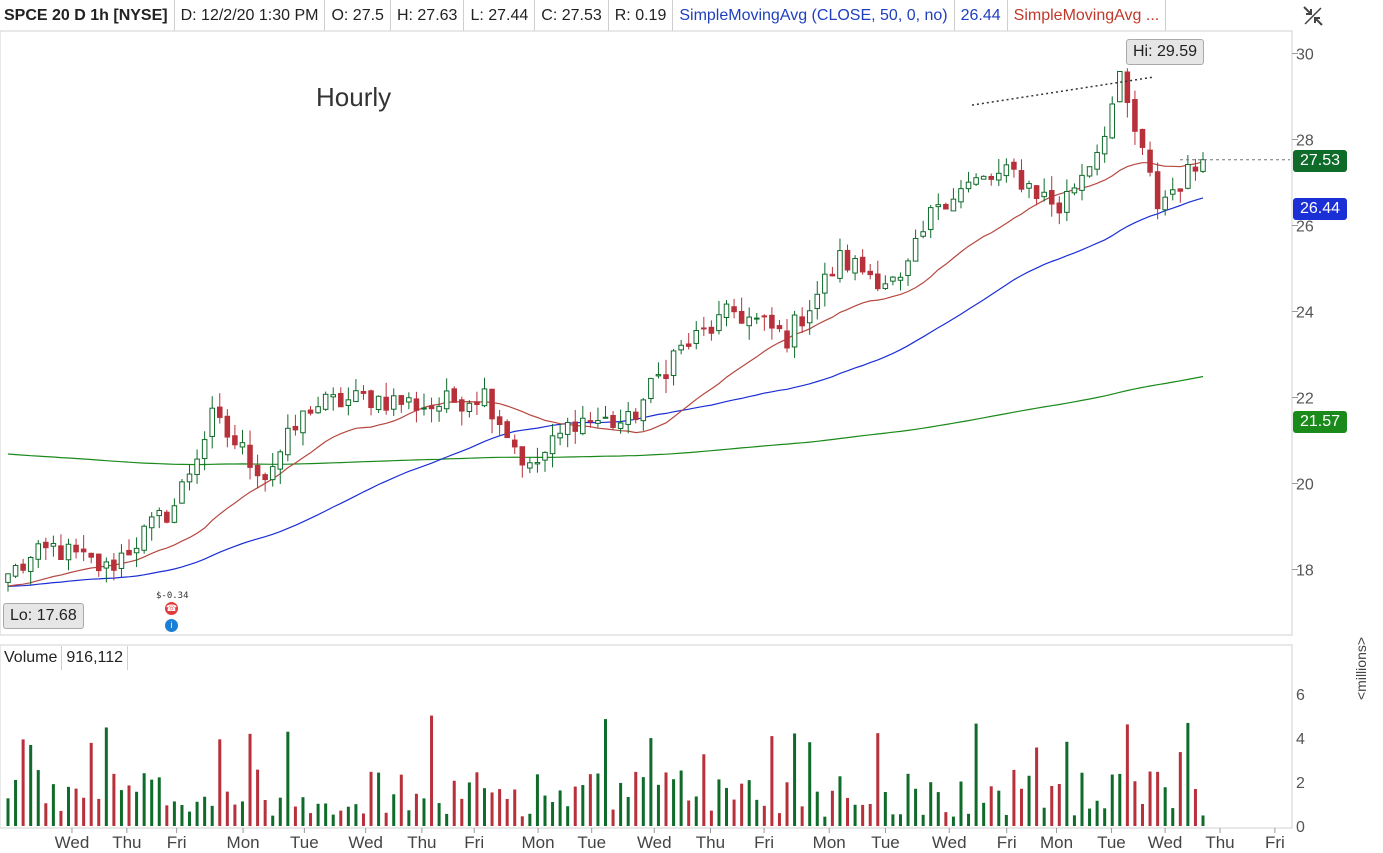  Describe the element at coordinates (87, 15) in the screenshot. I see `symbol-label: SPCE 20 D 1h [NYSE]` at that location.